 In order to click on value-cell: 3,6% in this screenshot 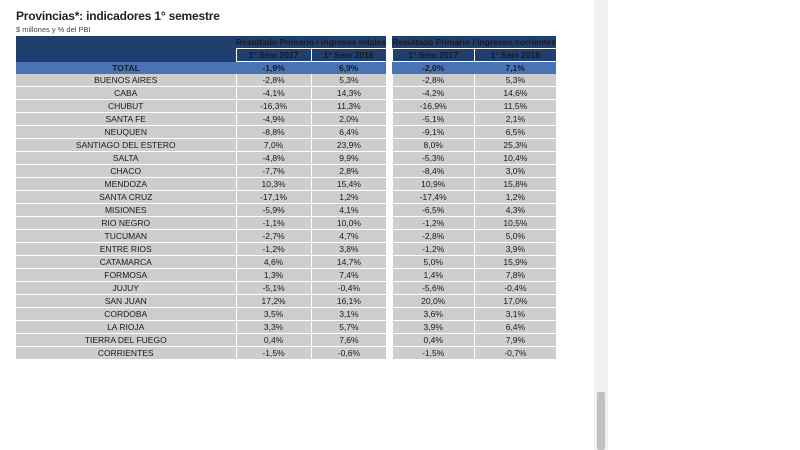, I will do `click(433, 314)`.